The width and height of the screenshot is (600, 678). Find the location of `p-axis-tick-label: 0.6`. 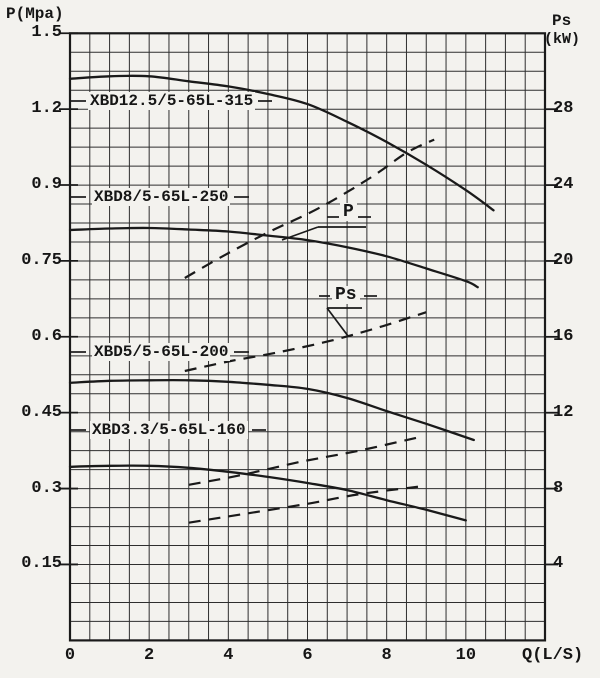

p-axis-tick-label: 0.6 is located at coordinates (46, 336).